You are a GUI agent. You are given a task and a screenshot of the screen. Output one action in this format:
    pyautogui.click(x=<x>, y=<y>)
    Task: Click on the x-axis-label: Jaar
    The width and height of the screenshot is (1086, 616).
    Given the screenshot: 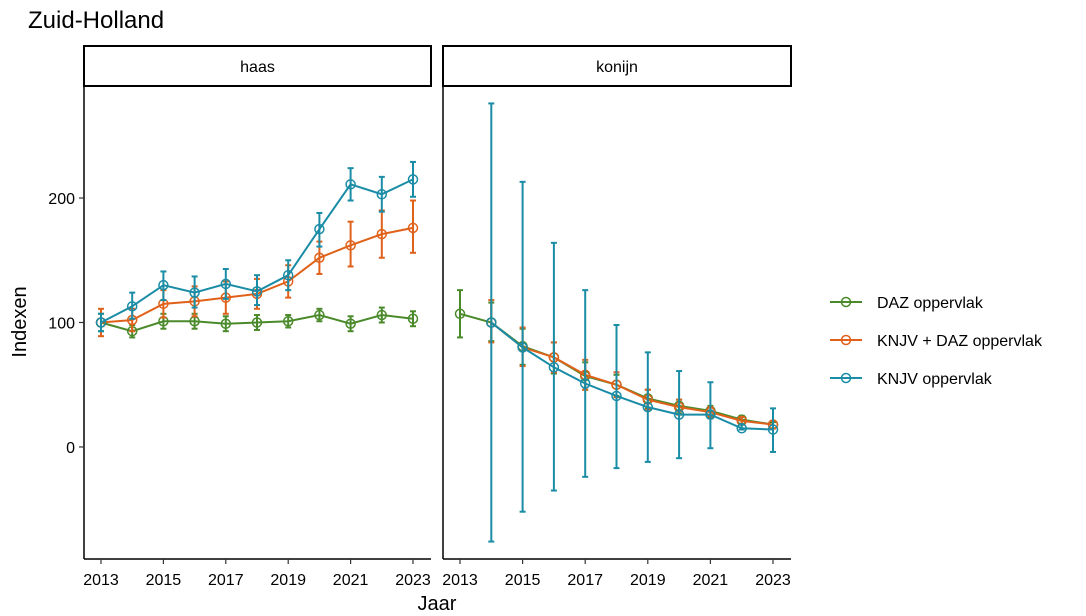 What is the action you would take?
    pyautogui.click(x=437, y=604)
    